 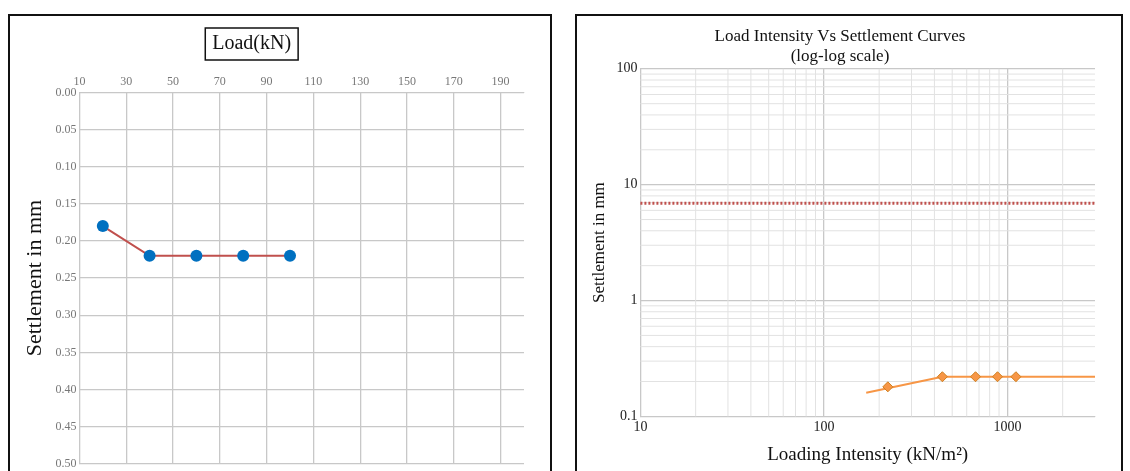 What do you see at coordinates (360, 81) in the screenshot?
I see `x-tick-label: 130` at bounding box center [360, 81].